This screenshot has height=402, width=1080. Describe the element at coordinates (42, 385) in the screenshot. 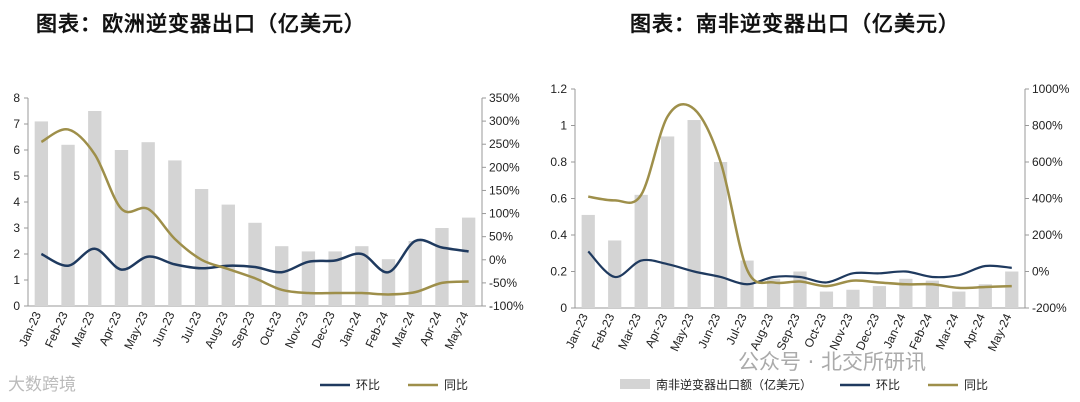

I see `watermark-left: 大数跨境` at that location.